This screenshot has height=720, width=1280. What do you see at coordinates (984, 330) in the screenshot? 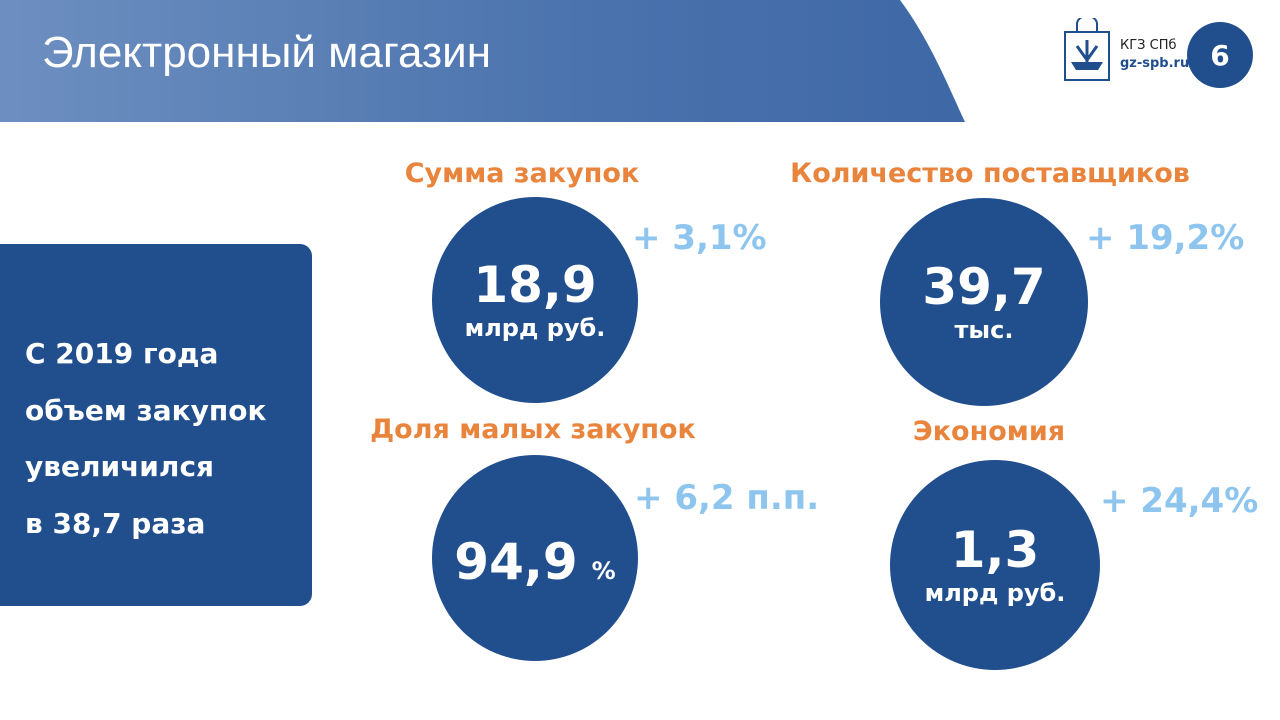
I see `metric-unit: тыс.` at bounding box center [984, 330].